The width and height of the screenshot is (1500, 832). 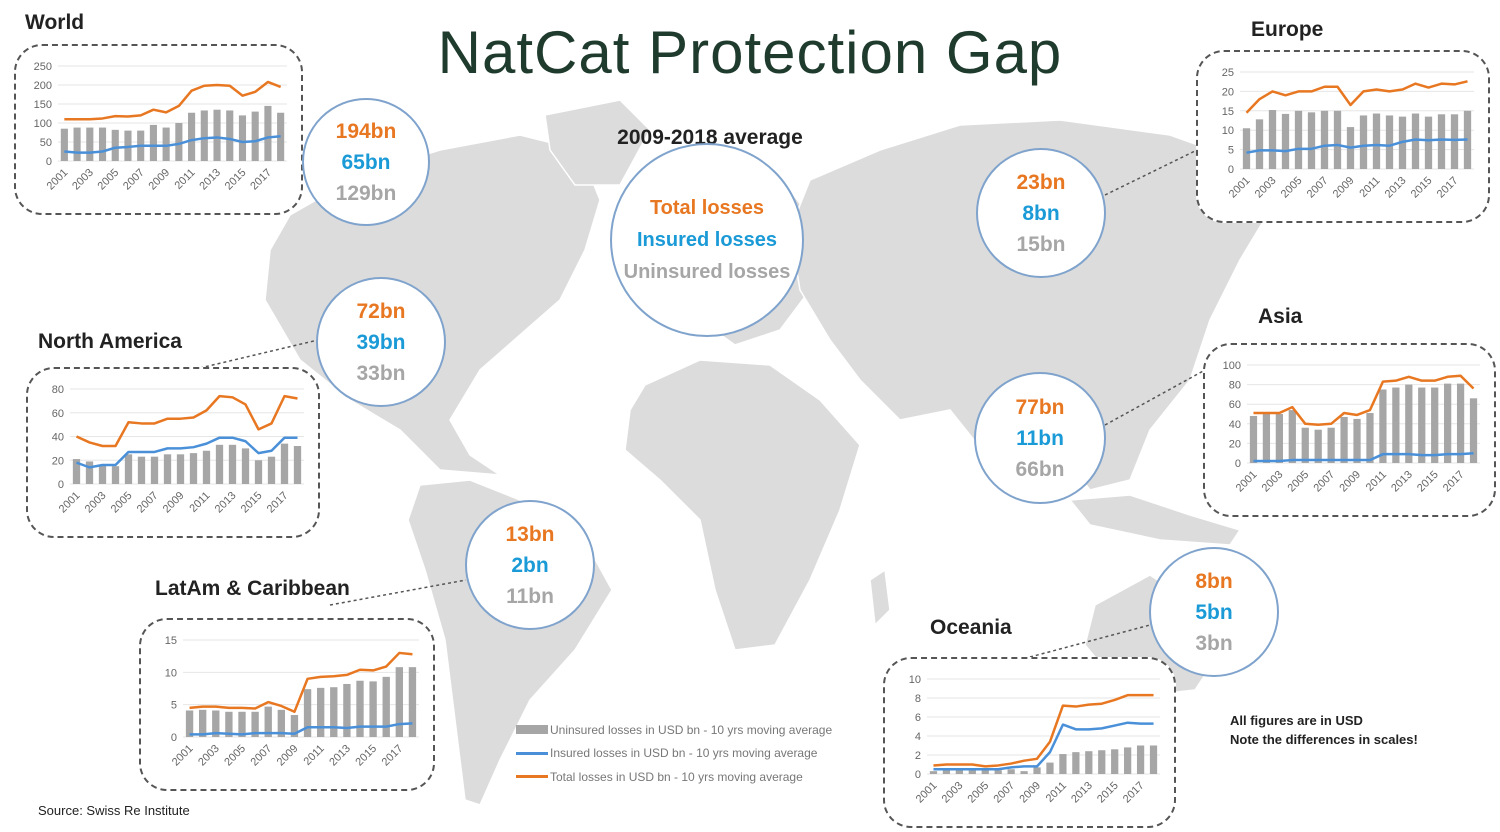 What do you see at coordinates (1369, 187) in the screenshot?
I see `x-tick-label: 2011` at bounding box center [1369, 187].